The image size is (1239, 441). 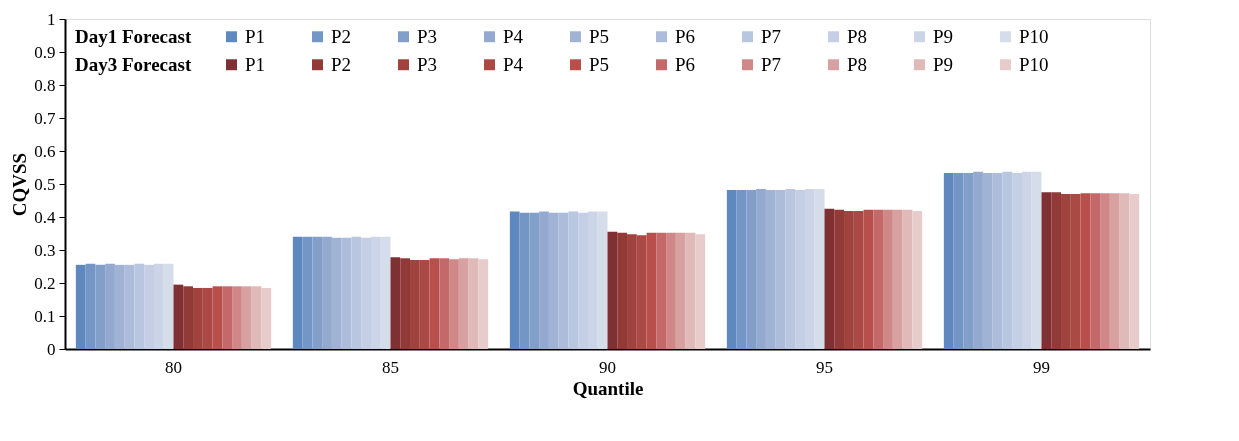 What do you see at coordinates (45, 316) in the screenshot?
I see `y-tick-label: 0.1` at bounding box center [45, 316].